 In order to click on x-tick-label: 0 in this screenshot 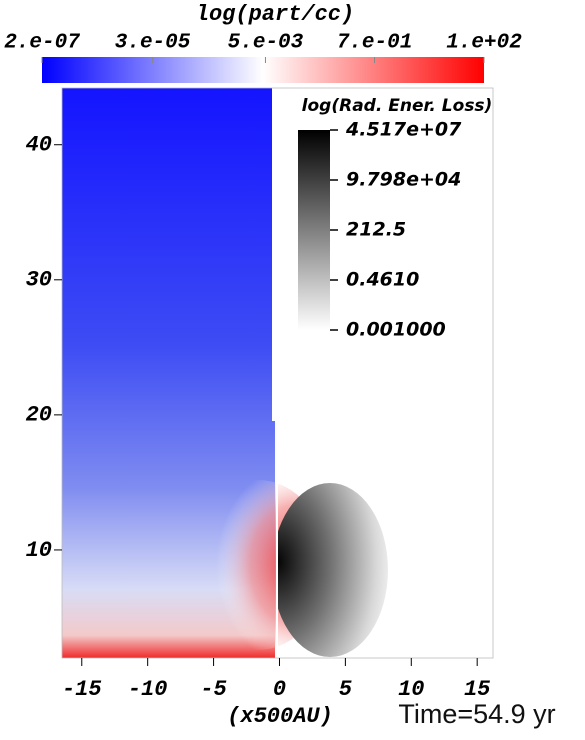, I will do `click(279, 689)`.